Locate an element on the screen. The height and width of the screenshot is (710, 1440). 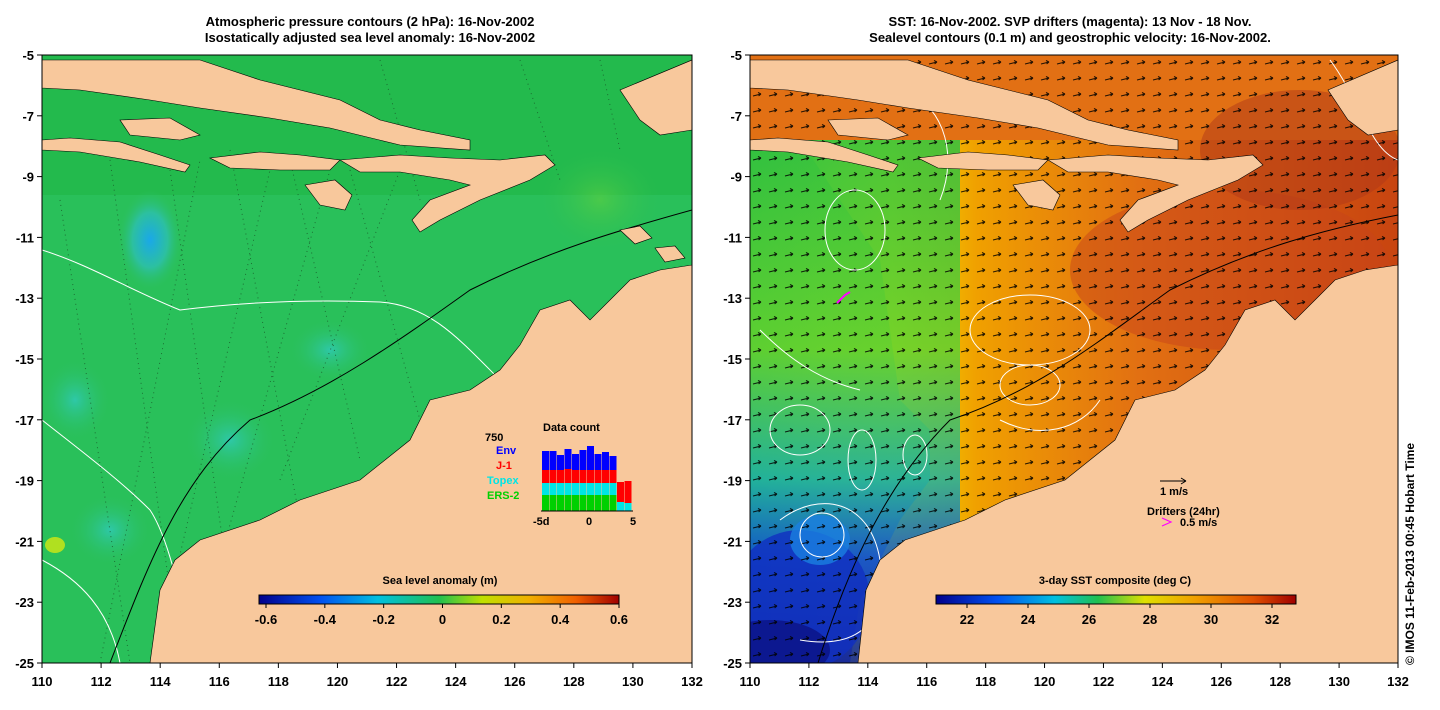
right-lat-tick-label: -5 is located at coordinates (736, 55).